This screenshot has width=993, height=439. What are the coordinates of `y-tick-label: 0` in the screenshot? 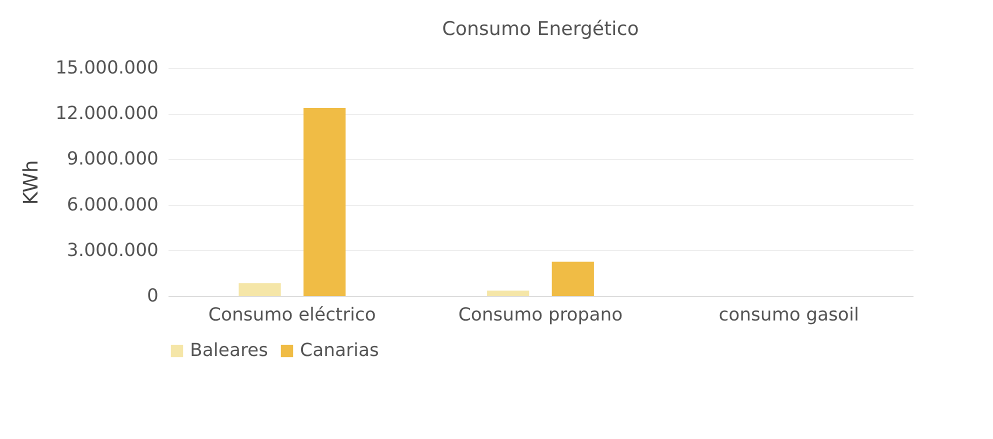 It's located at (152, 296).